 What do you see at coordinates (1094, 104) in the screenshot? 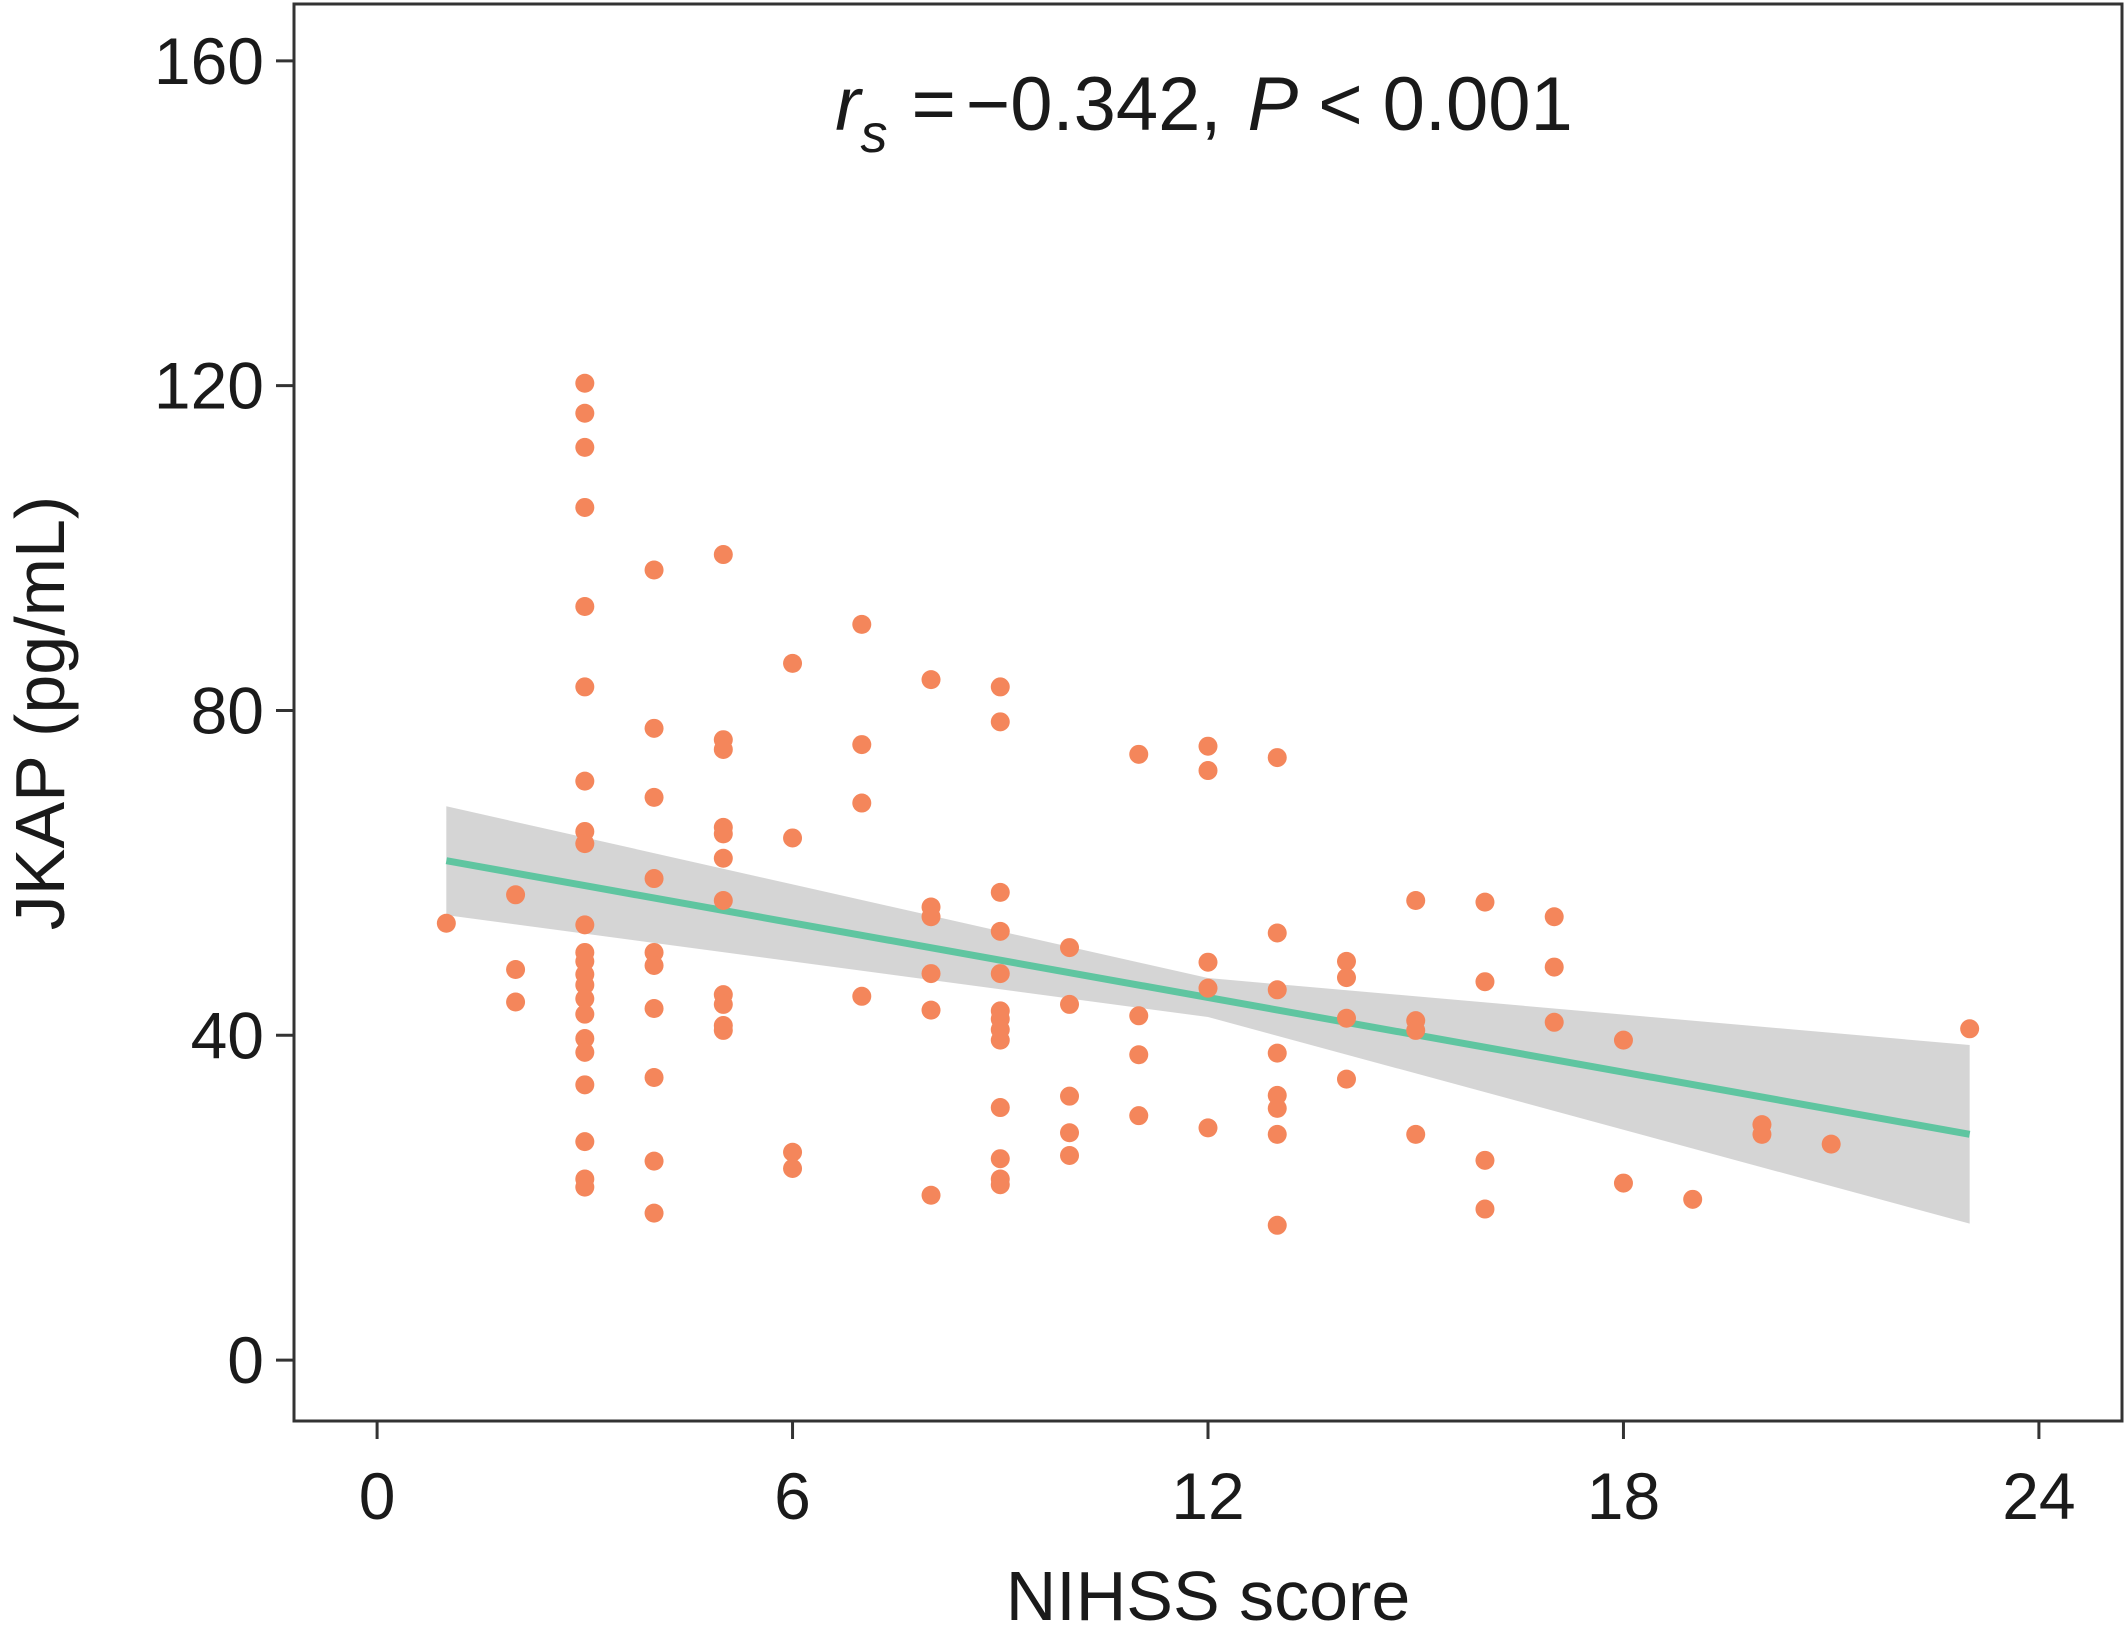
I see `r-value: −0.342,` at bounding box center [1094, 104].